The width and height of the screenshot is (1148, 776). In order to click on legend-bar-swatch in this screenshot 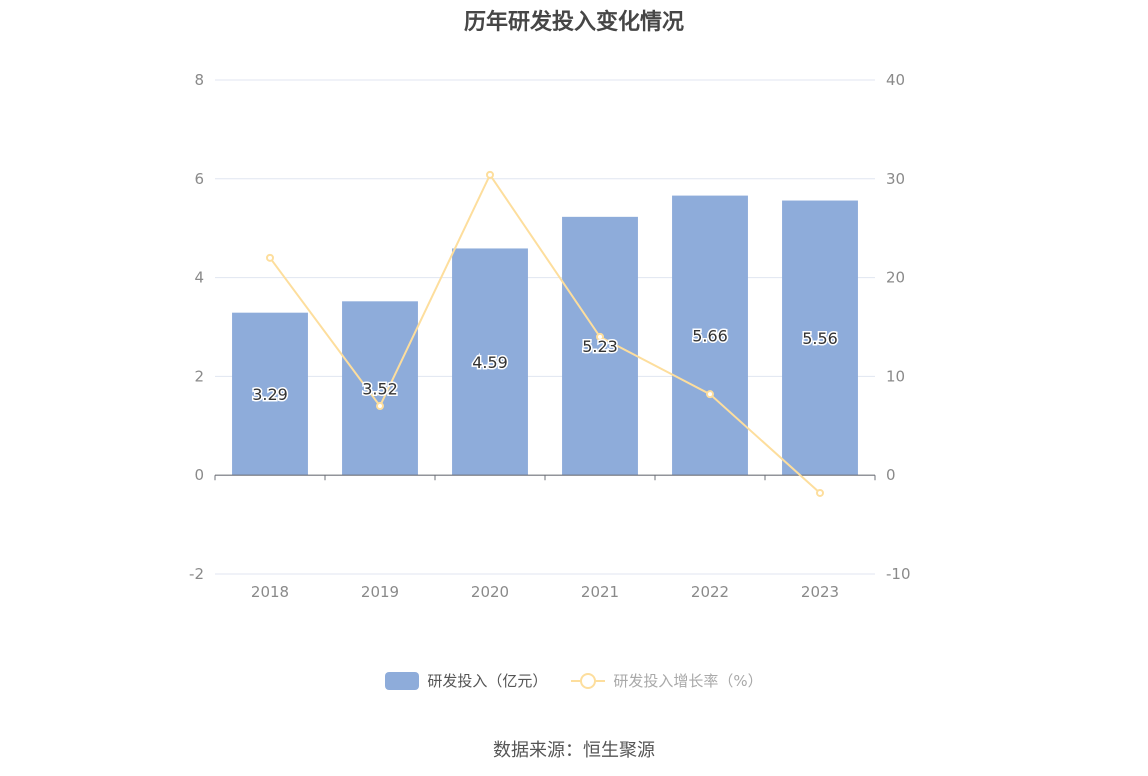, I will do `click(402, 680)`.